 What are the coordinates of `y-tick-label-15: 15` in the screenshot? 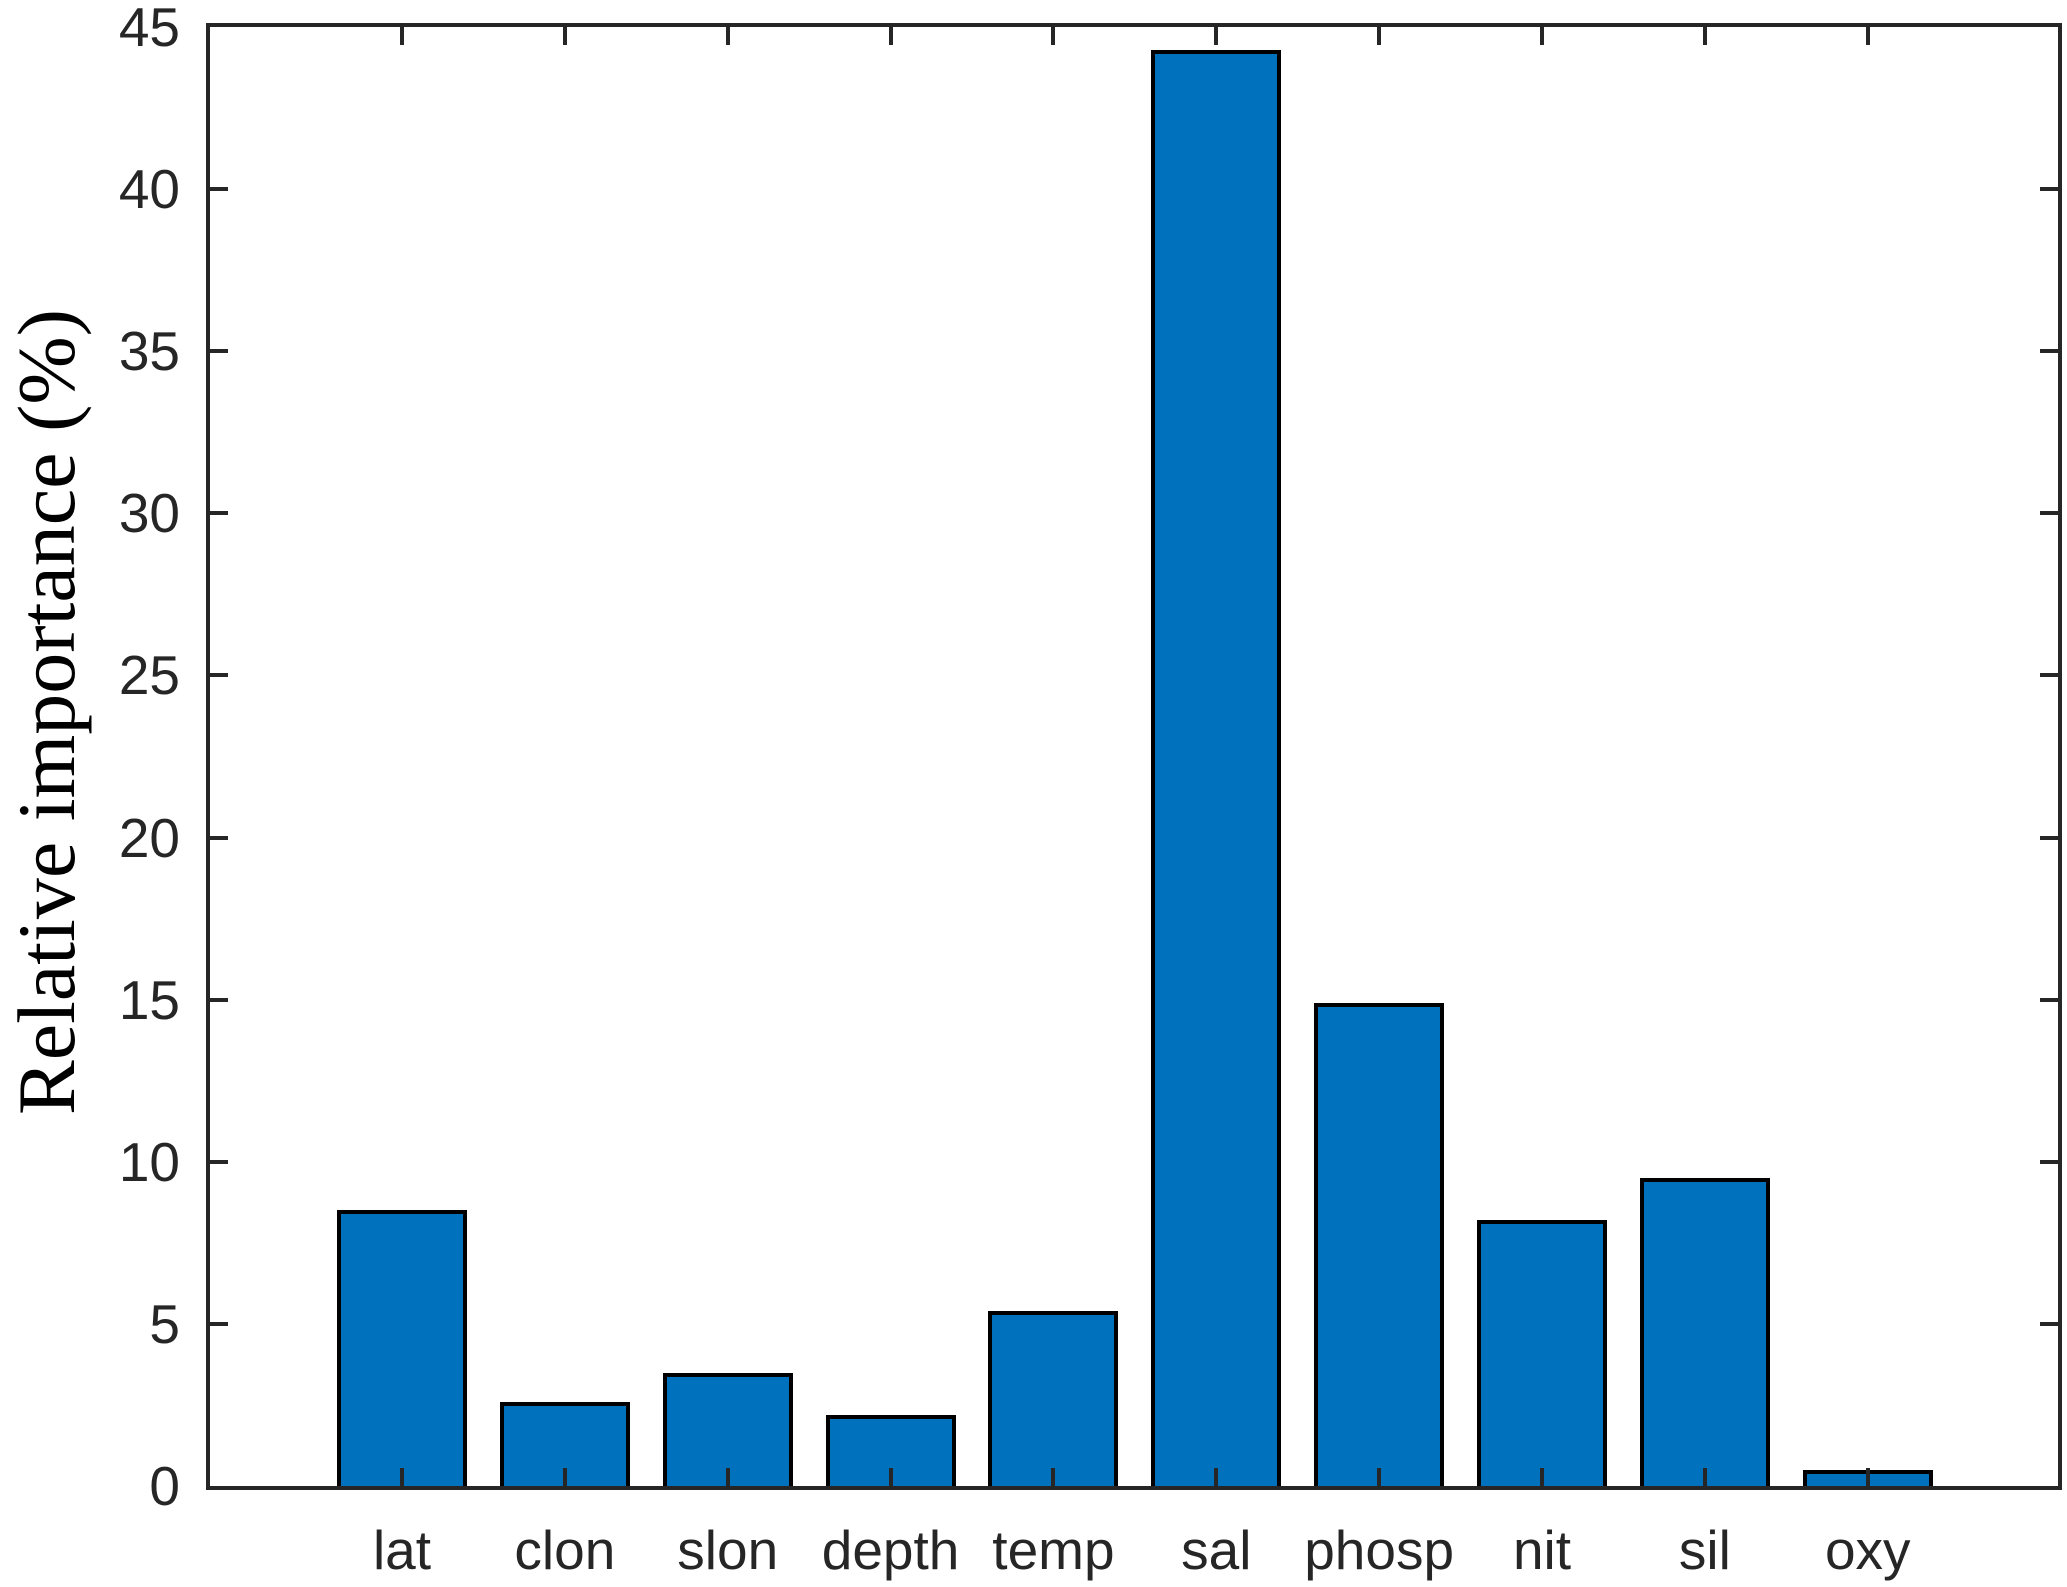 It's located at (149, 999).